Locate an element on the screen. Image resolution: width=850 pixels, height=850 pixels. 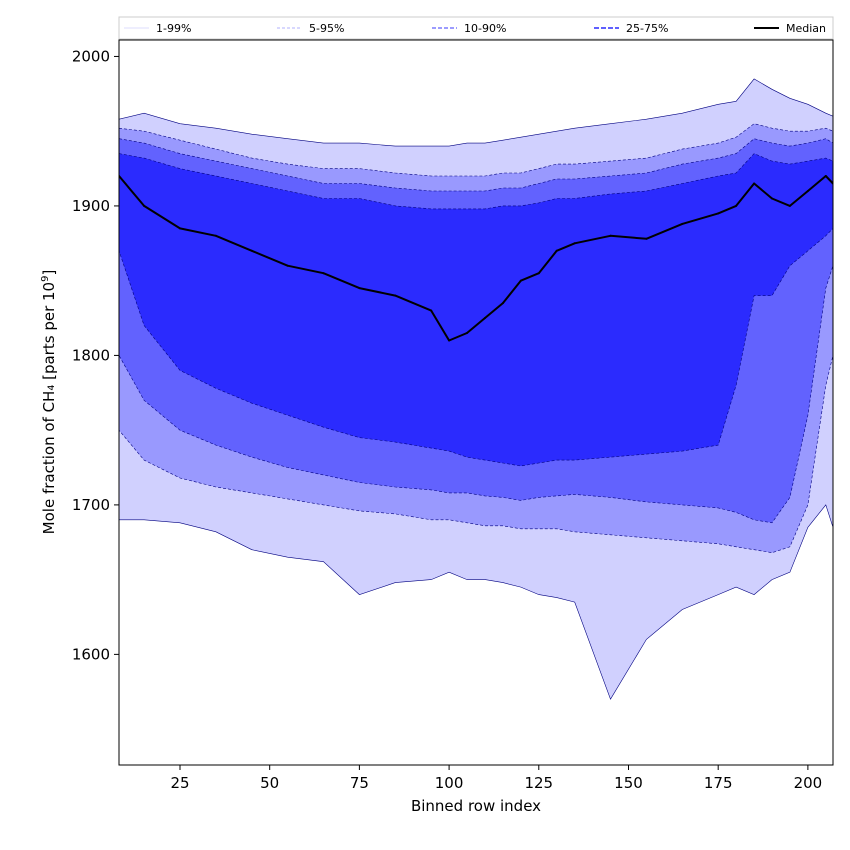
y-tick-label: 1800 is located at coordinates (91, 355).